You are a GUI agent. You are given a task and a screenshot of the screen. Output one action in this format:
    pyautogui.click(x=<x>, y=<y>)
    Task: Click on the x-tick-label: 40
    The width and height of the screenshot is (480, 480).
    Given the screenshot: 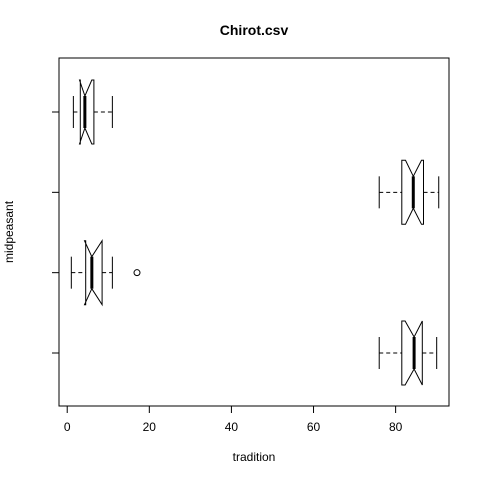 What is the action you would take?
    pyautogui.click(x=232, y=427)
    